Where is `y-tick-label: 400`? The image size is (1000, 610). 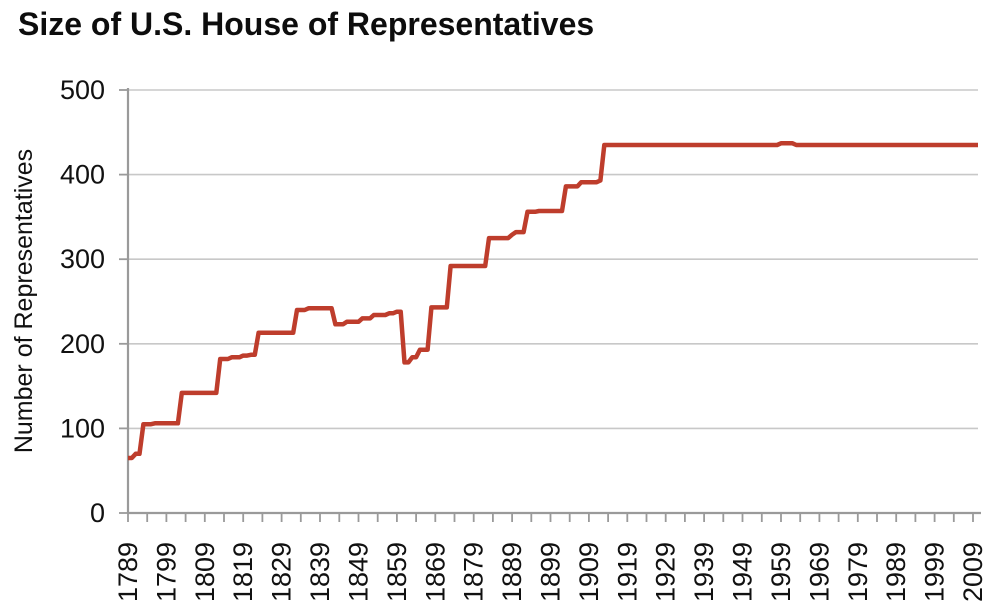 y-tick-label: 400 is located at coordinates (82, 175).